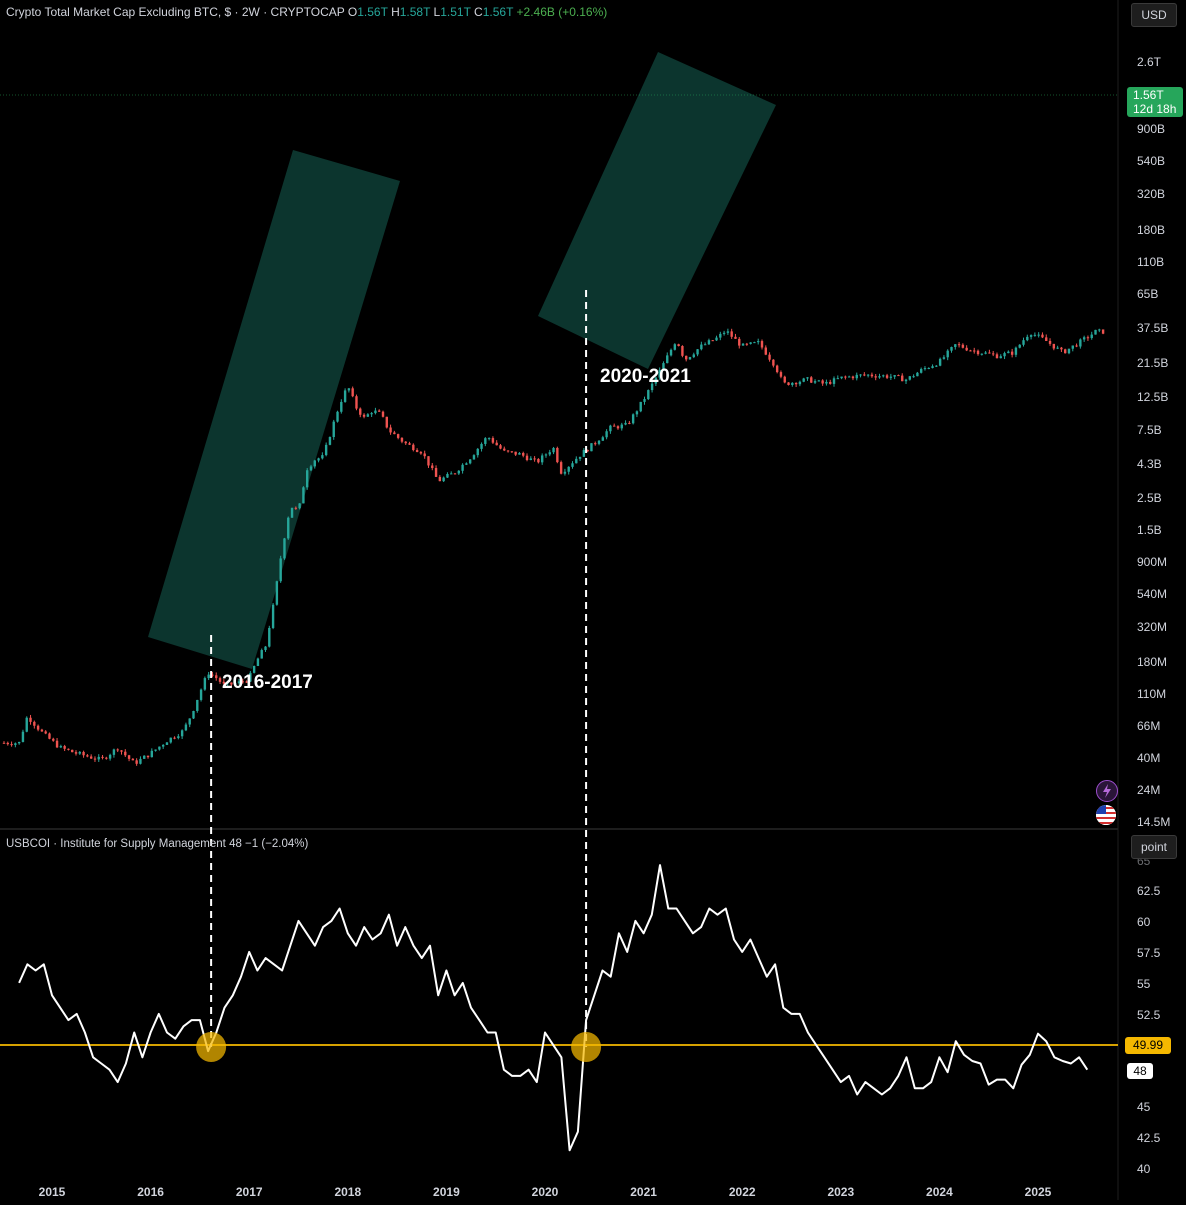  I want to click on unit-button: point, so click(1154, 847).